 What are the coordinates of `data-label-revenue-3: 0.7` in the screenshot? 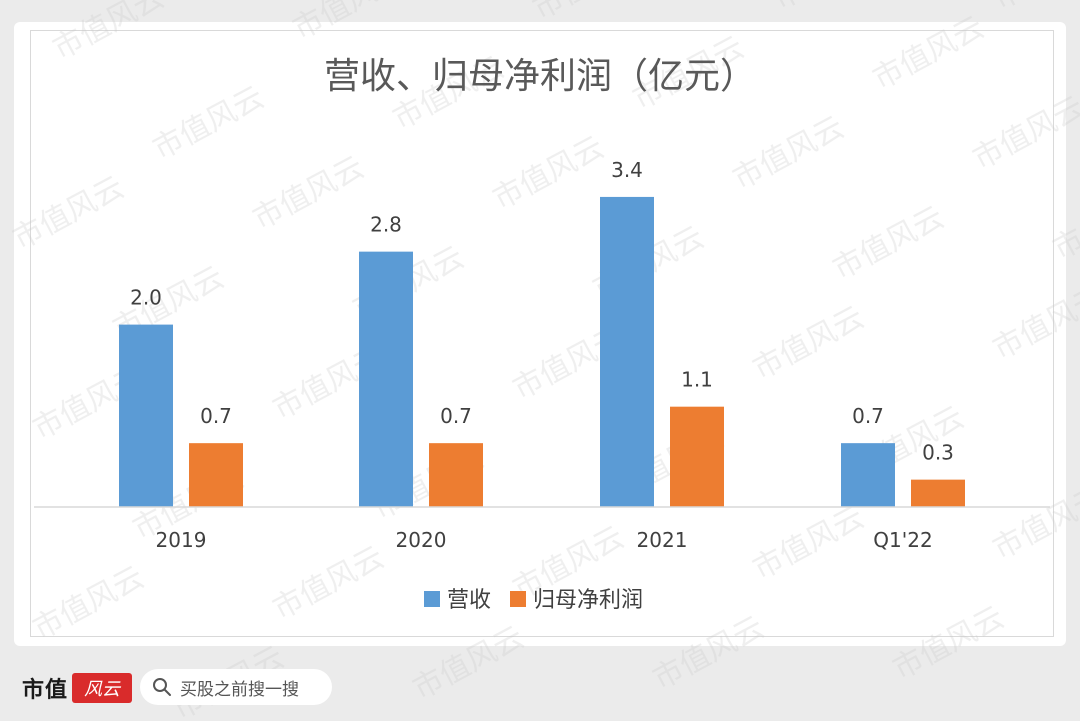 It's located at (868, 416).